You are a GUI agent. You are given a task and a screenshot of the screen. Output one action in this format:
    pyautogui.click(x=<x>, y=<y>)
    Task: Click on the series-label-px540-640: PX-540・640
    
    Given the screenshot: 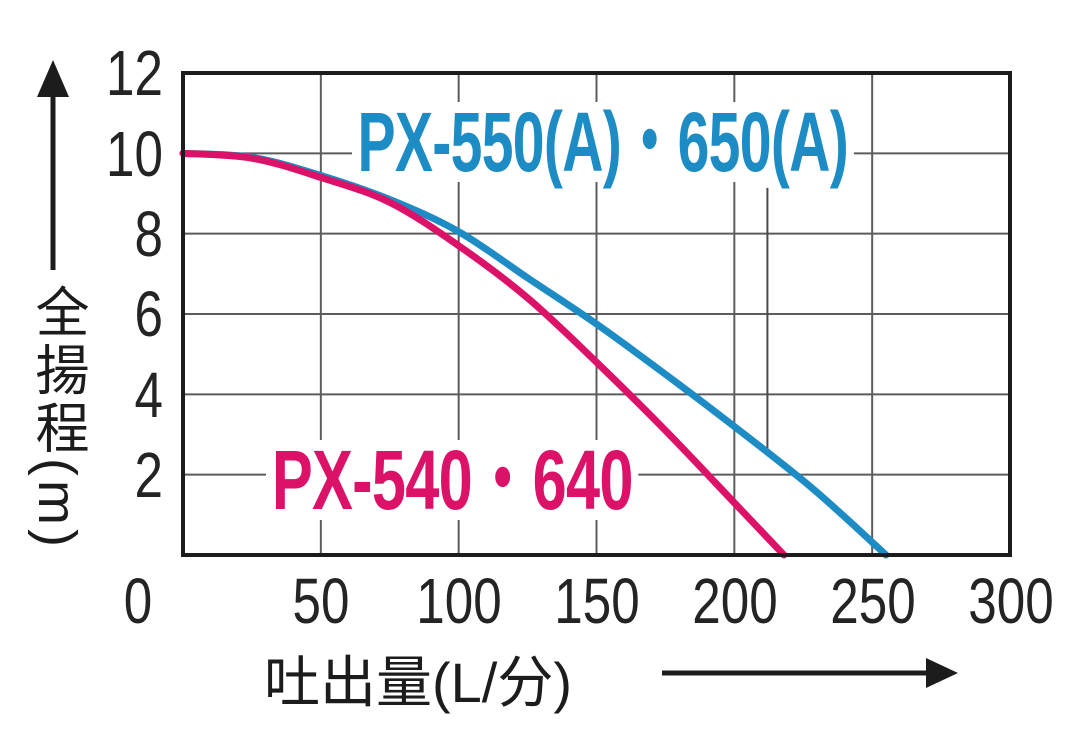 What is the action you would take?
    pyautogui.click(x=452, y=480)
    